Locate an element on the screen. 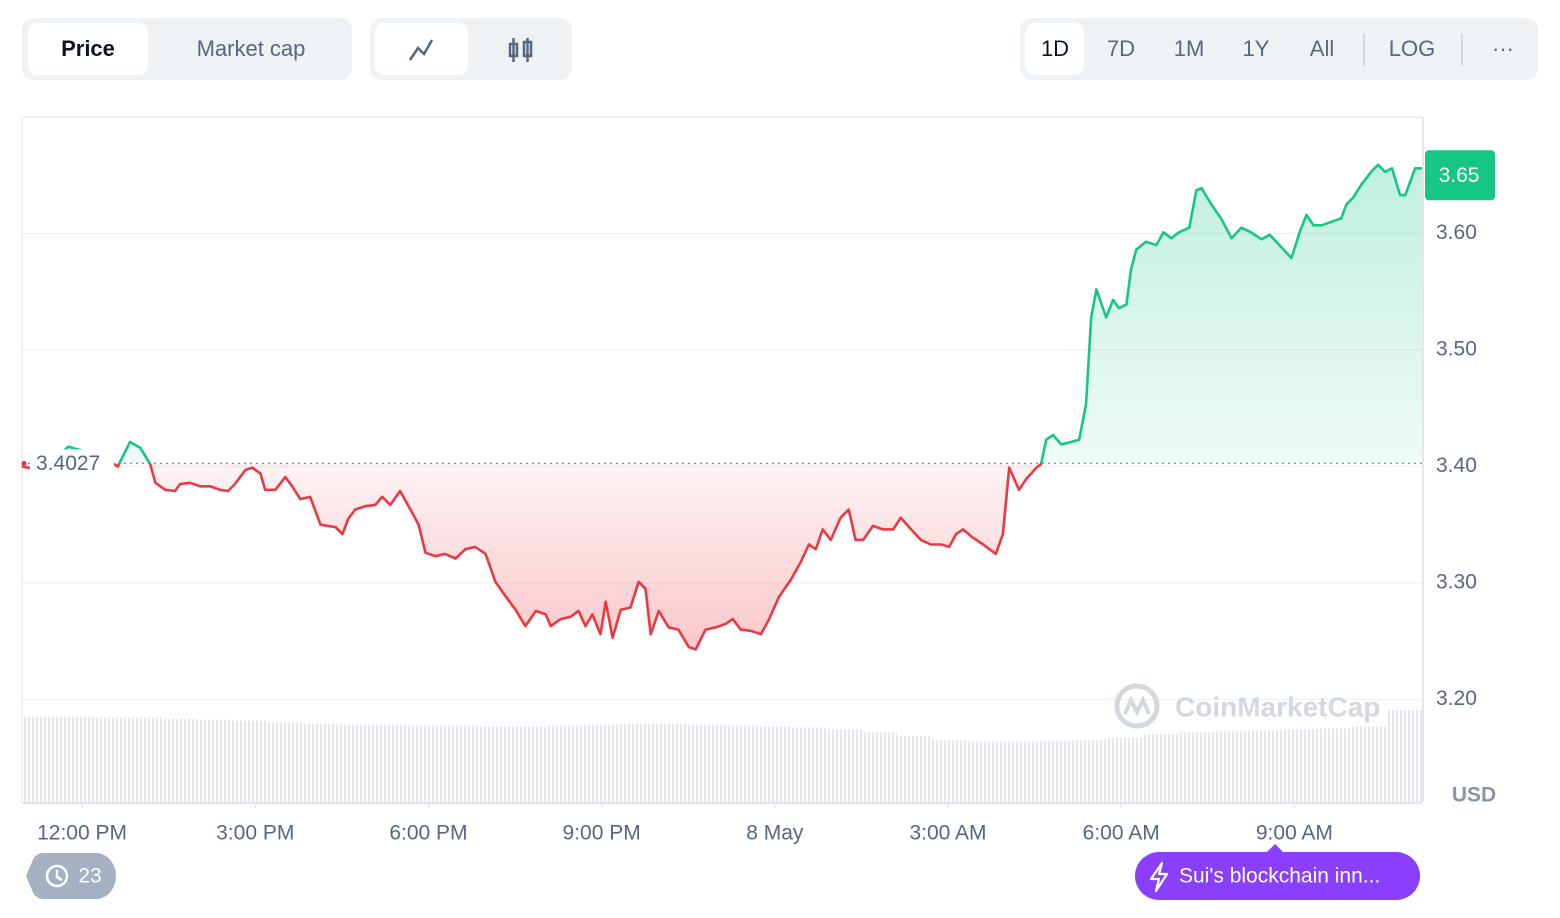 The image size is (1560, 918). history-count: 23 is located at coordinates (89, 876).